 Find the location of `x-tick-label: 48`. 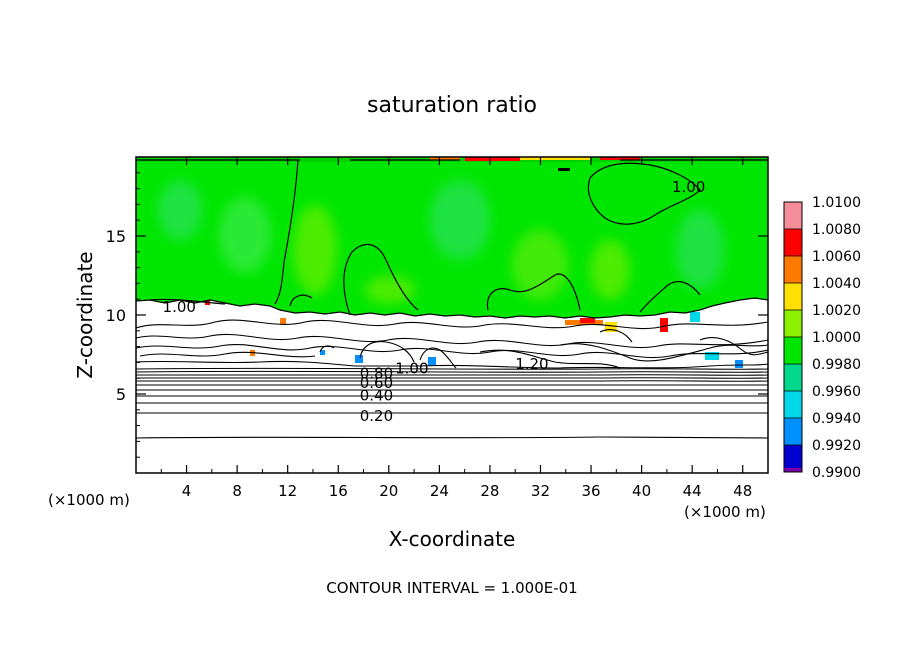

x-tick-label: 48 is located at coordinates (742, 491).